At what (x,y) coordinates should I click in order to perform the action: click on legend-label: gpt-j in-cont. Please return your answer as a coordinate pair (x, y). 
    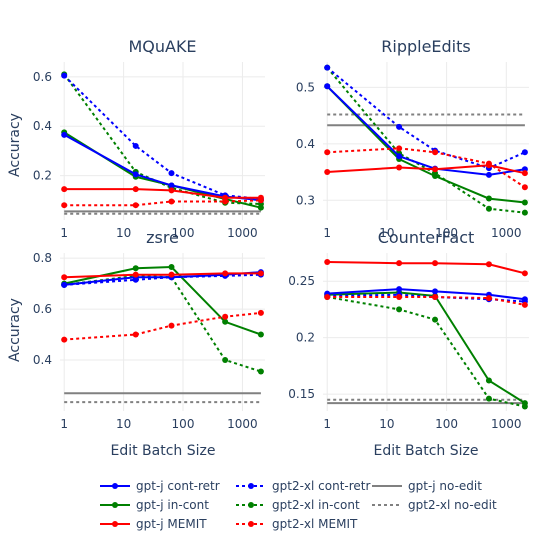
    Looking at the image, I should click on (172, 505).